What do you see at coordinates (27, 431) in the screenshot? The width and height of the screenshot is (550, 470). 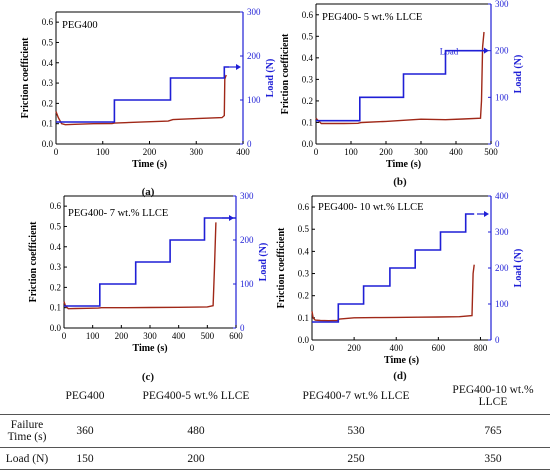 I see `row-header: Failure Time (s)` at bounding box center [27, 431].